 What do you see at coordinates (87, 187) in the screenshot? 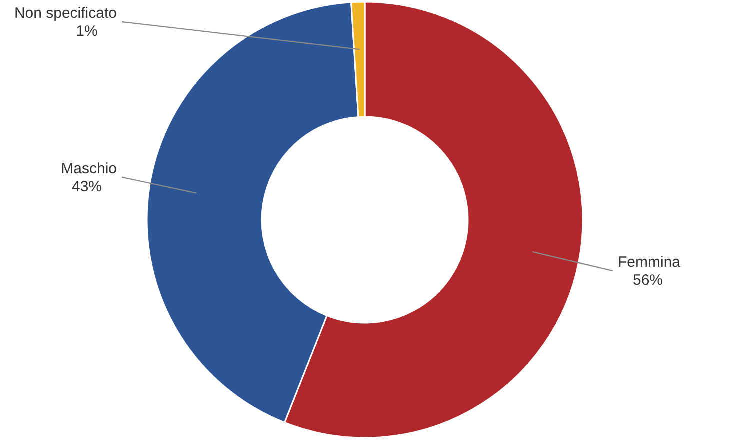
I see `data-label: 43%` at bounding box center [87, 187].